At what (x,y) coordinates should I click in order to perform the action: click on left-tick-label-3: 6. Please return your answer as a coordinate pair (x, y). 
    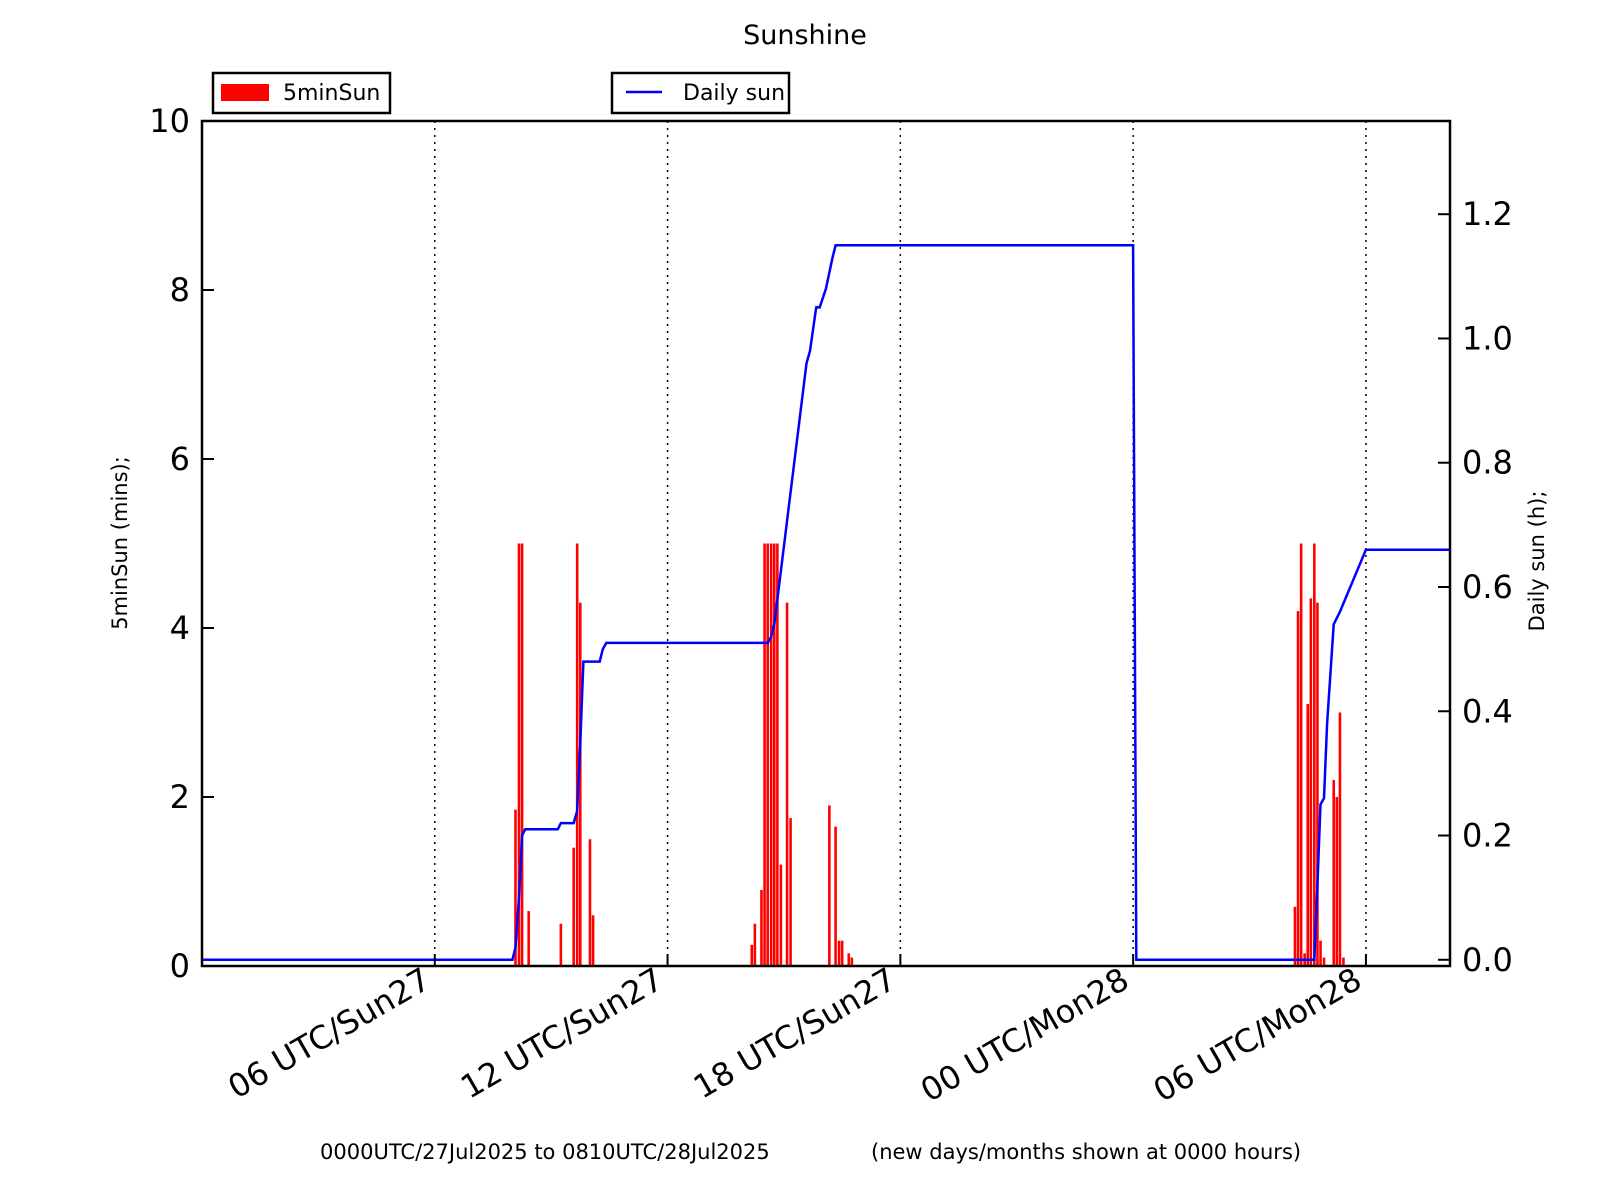
    Looking at the image, I should click on (180, 459).